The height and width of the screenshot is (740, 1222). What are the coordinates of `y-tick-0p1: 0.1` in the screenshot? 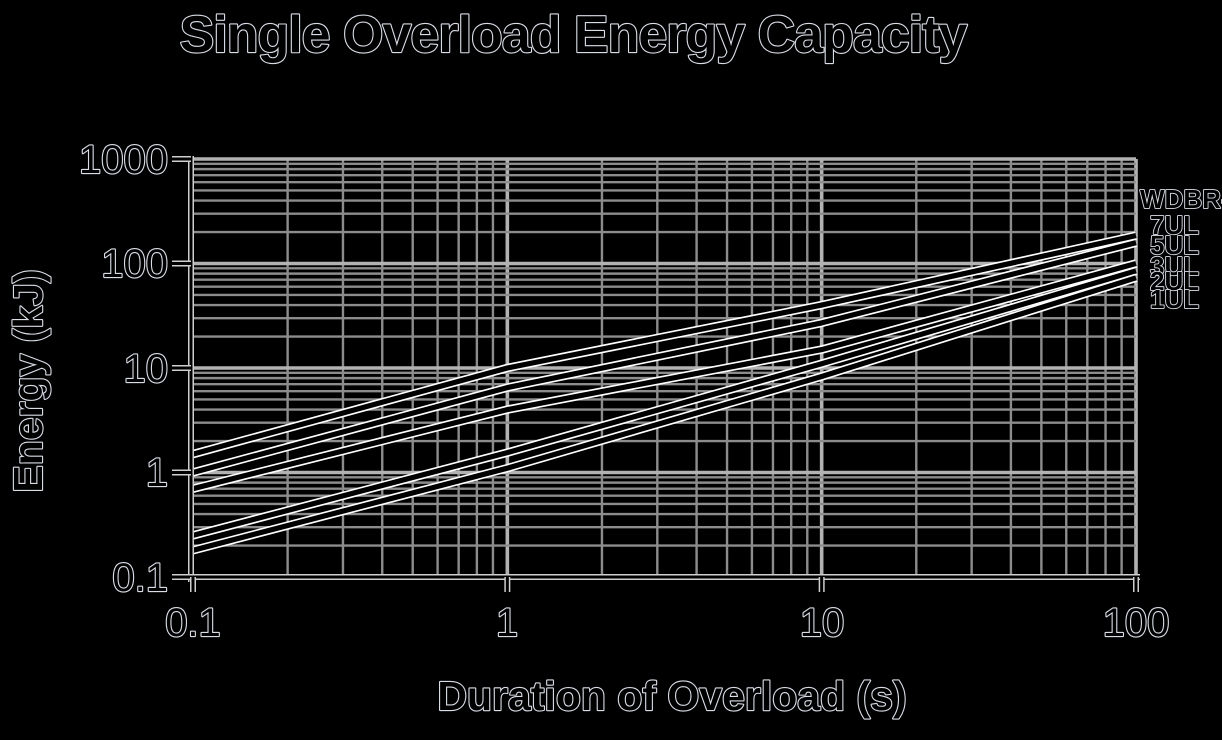 It's located at (140, 578).